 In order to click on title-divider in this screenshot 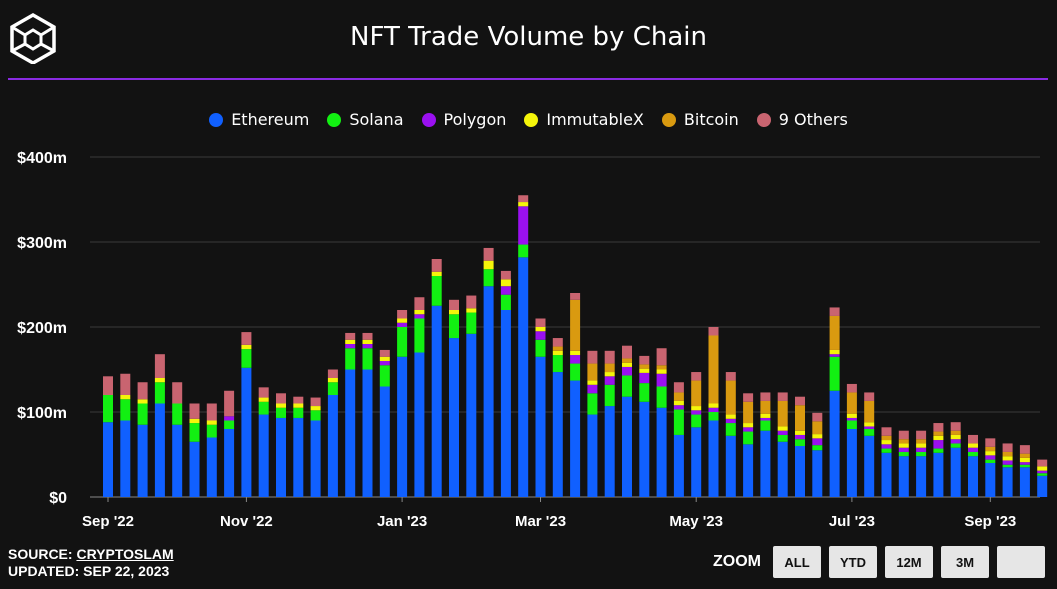, I will do `click(528, 79)`.